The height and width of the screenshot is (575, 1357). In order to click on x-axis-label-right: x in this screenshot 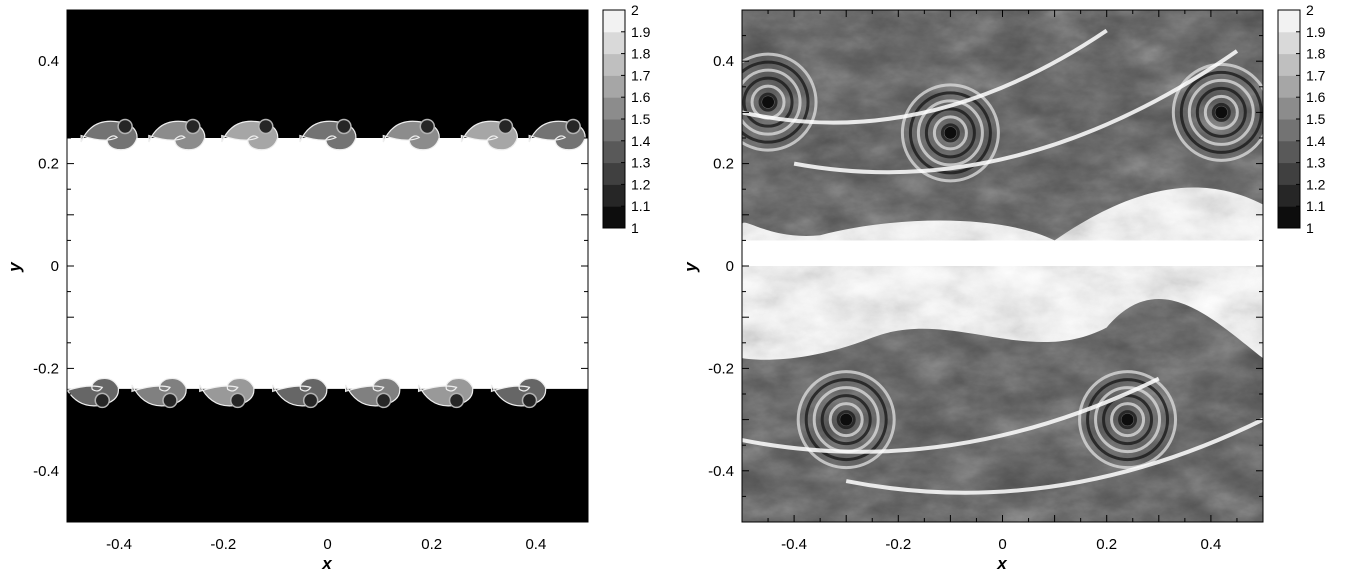, I will do `click(1002, 563)`.